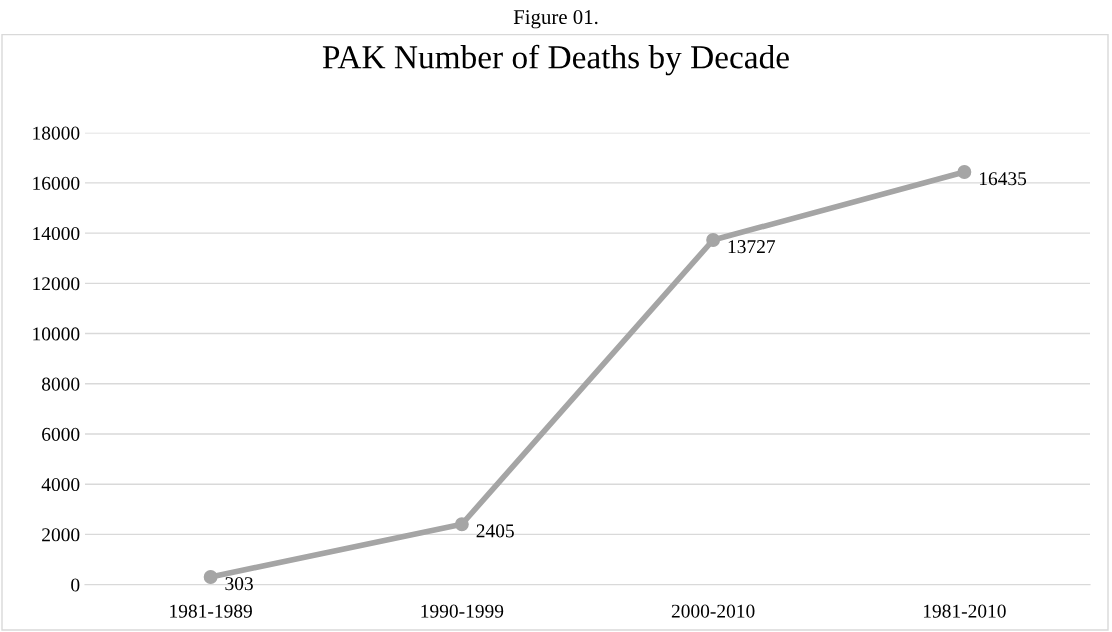 This screenshot has width=1112, height=632. I want to click on y-tick-label: 0, so click(75, 585).